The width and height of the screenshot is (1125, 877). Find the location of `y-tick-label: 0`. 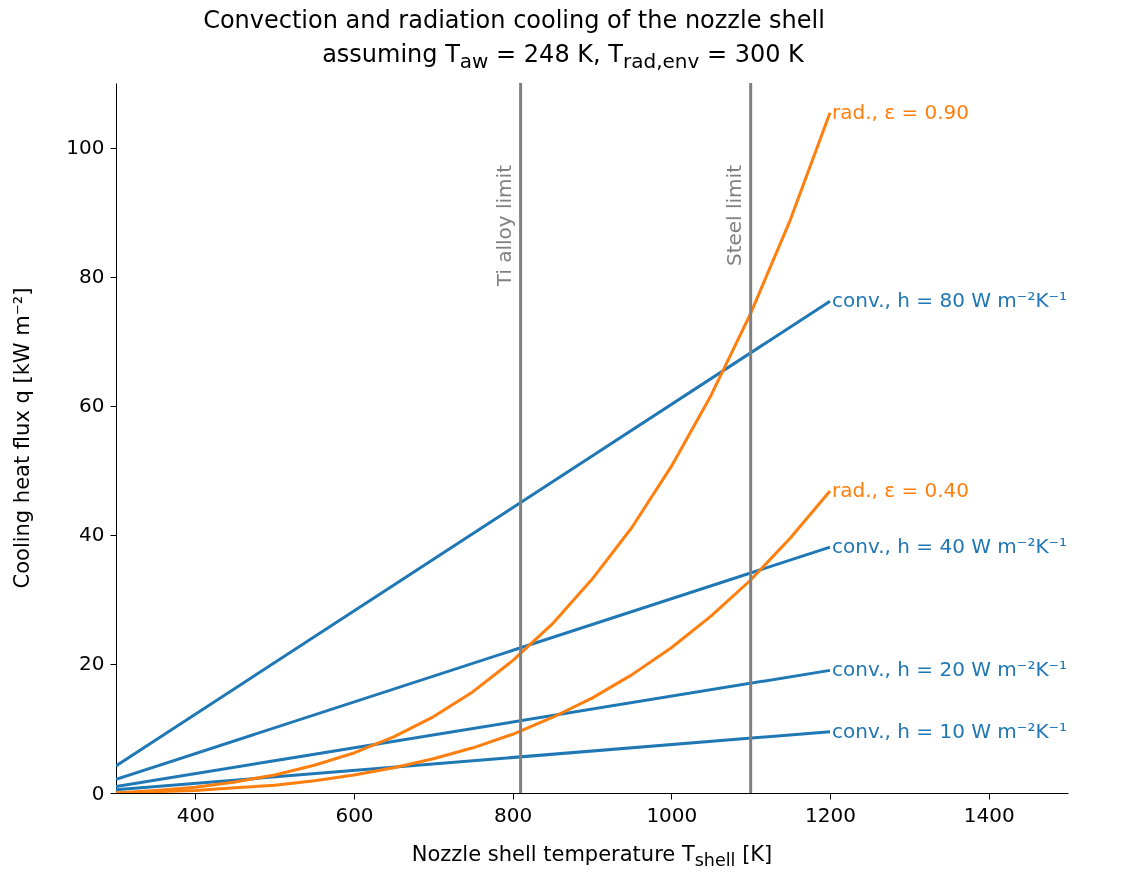

y-tick-label: 0 is located at coordinates (98, 792).